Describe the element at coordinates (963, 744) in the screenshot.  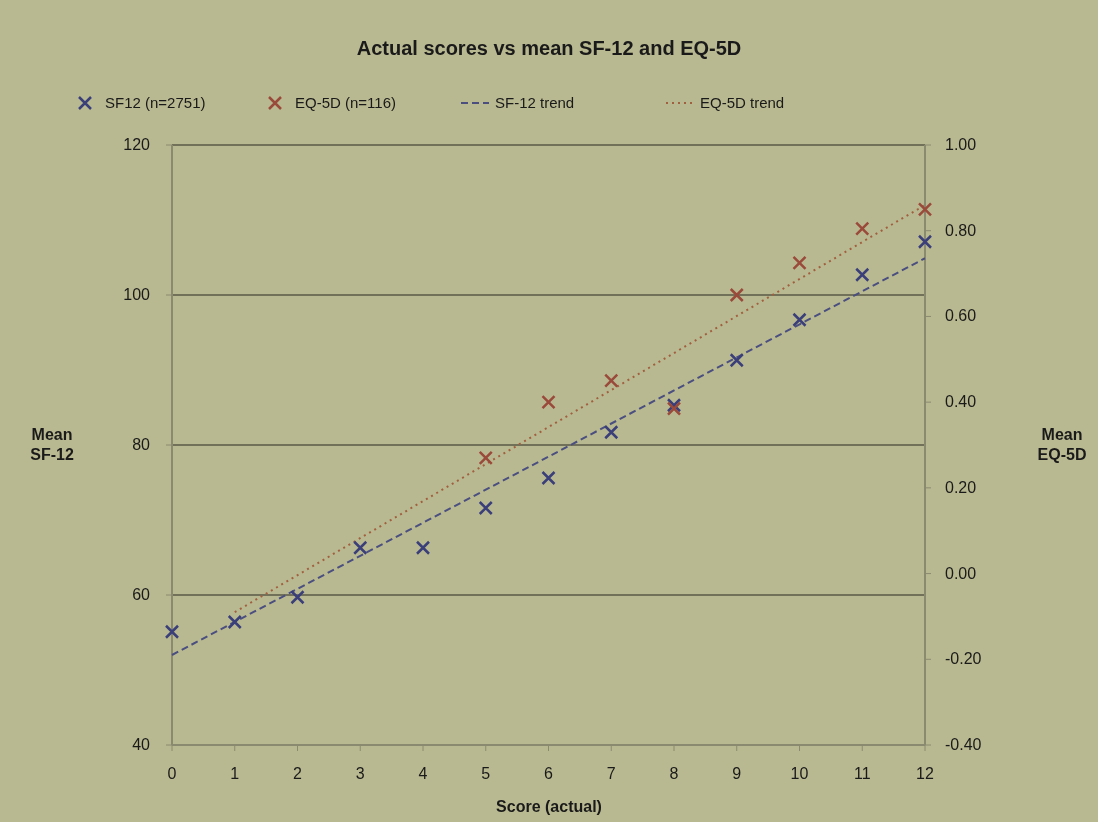
I see `y2-tick-label: -0.40` at that location.